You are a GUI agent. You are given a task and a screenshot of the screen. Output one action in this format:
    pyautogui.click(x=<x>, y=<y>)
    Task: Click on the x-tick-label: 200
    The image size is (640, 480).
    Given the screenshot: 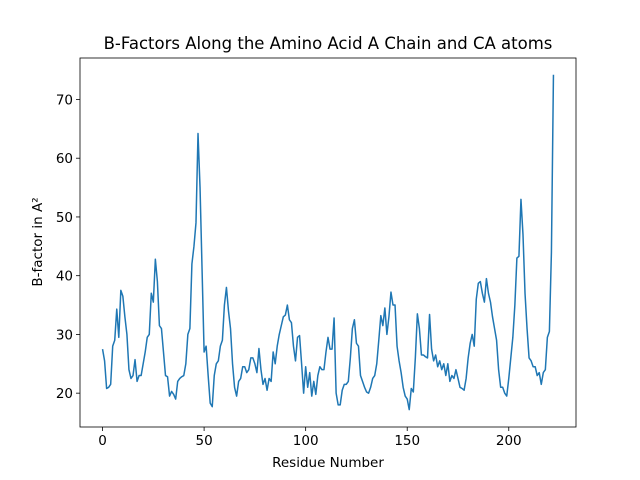 What is the action you would take?
    pyautogui.click(x=509, y=441)
    